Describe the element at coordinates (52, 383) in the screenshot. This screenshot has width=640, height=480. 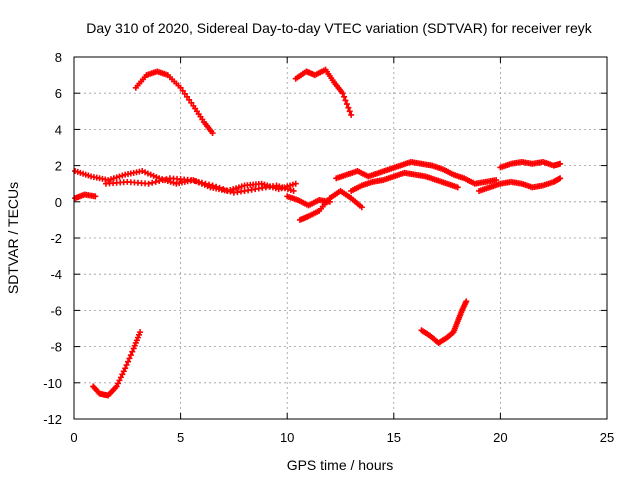
I see `y-tick-label: -10` at that location.